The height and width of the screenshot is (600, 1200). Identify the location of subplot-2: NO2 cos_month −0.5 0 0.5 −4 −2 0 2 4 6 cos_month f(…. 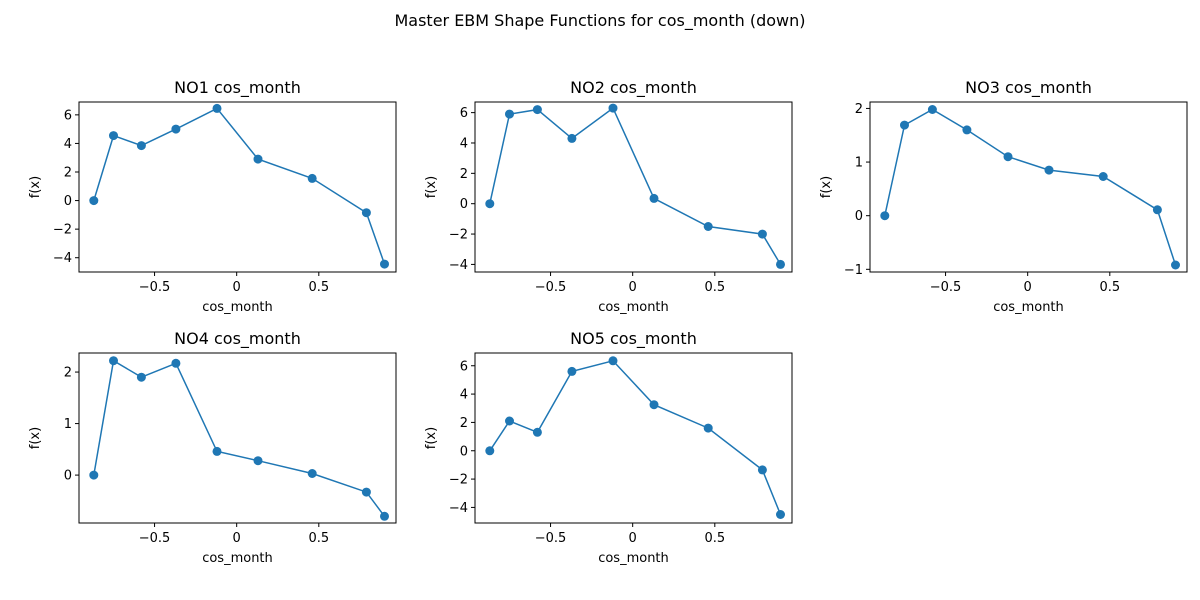
(608, 196).